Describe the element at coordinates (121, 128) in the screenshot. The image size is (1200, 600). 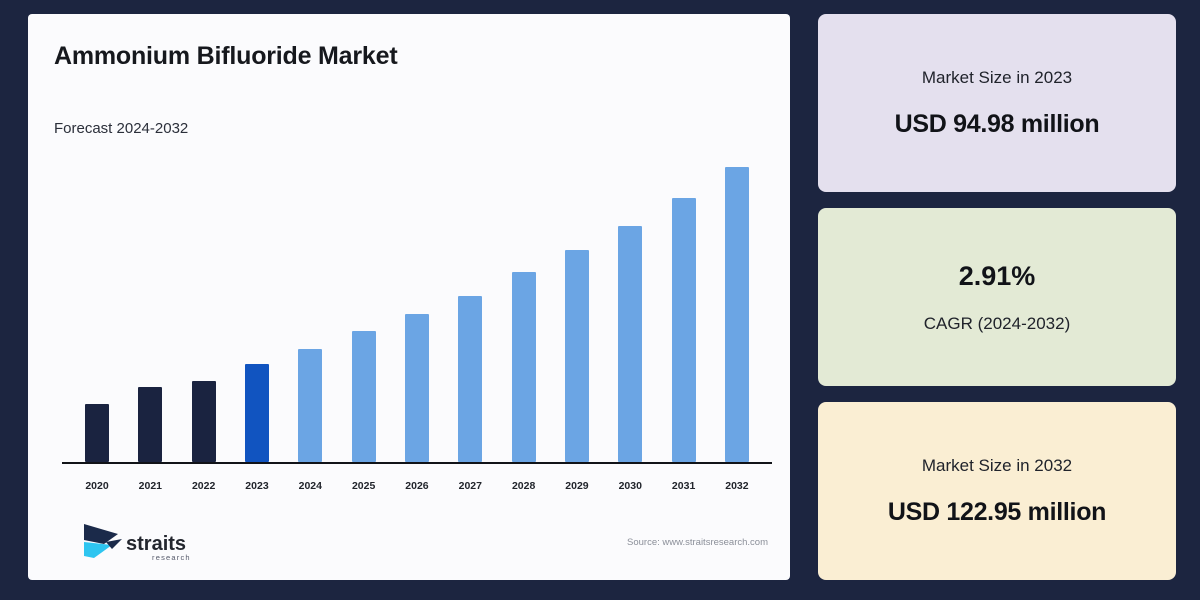
I see `forecast-subtitle: Forecast 2024-2032` at that location.